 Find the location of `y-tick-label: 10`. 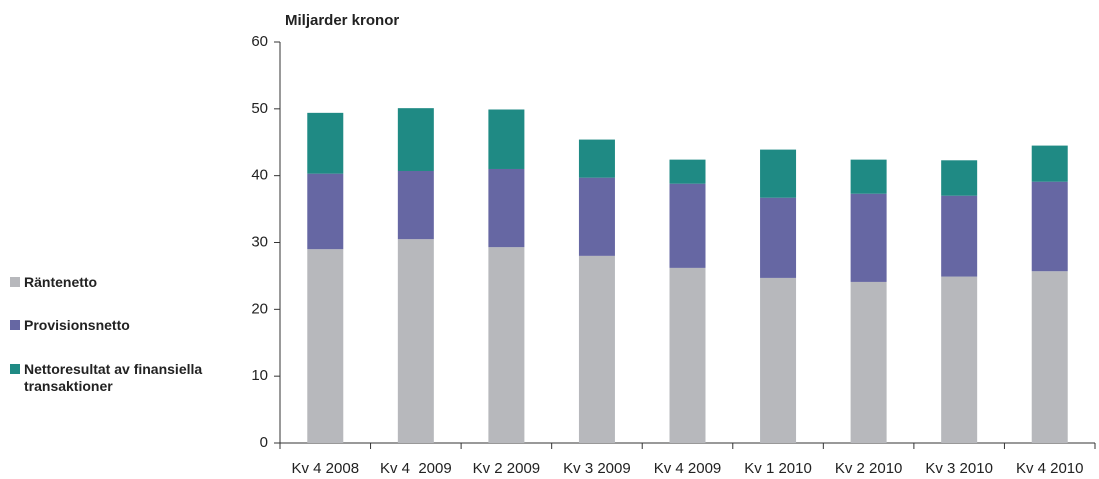

y-tick-label: 10 is located at coordinates (259, 375).